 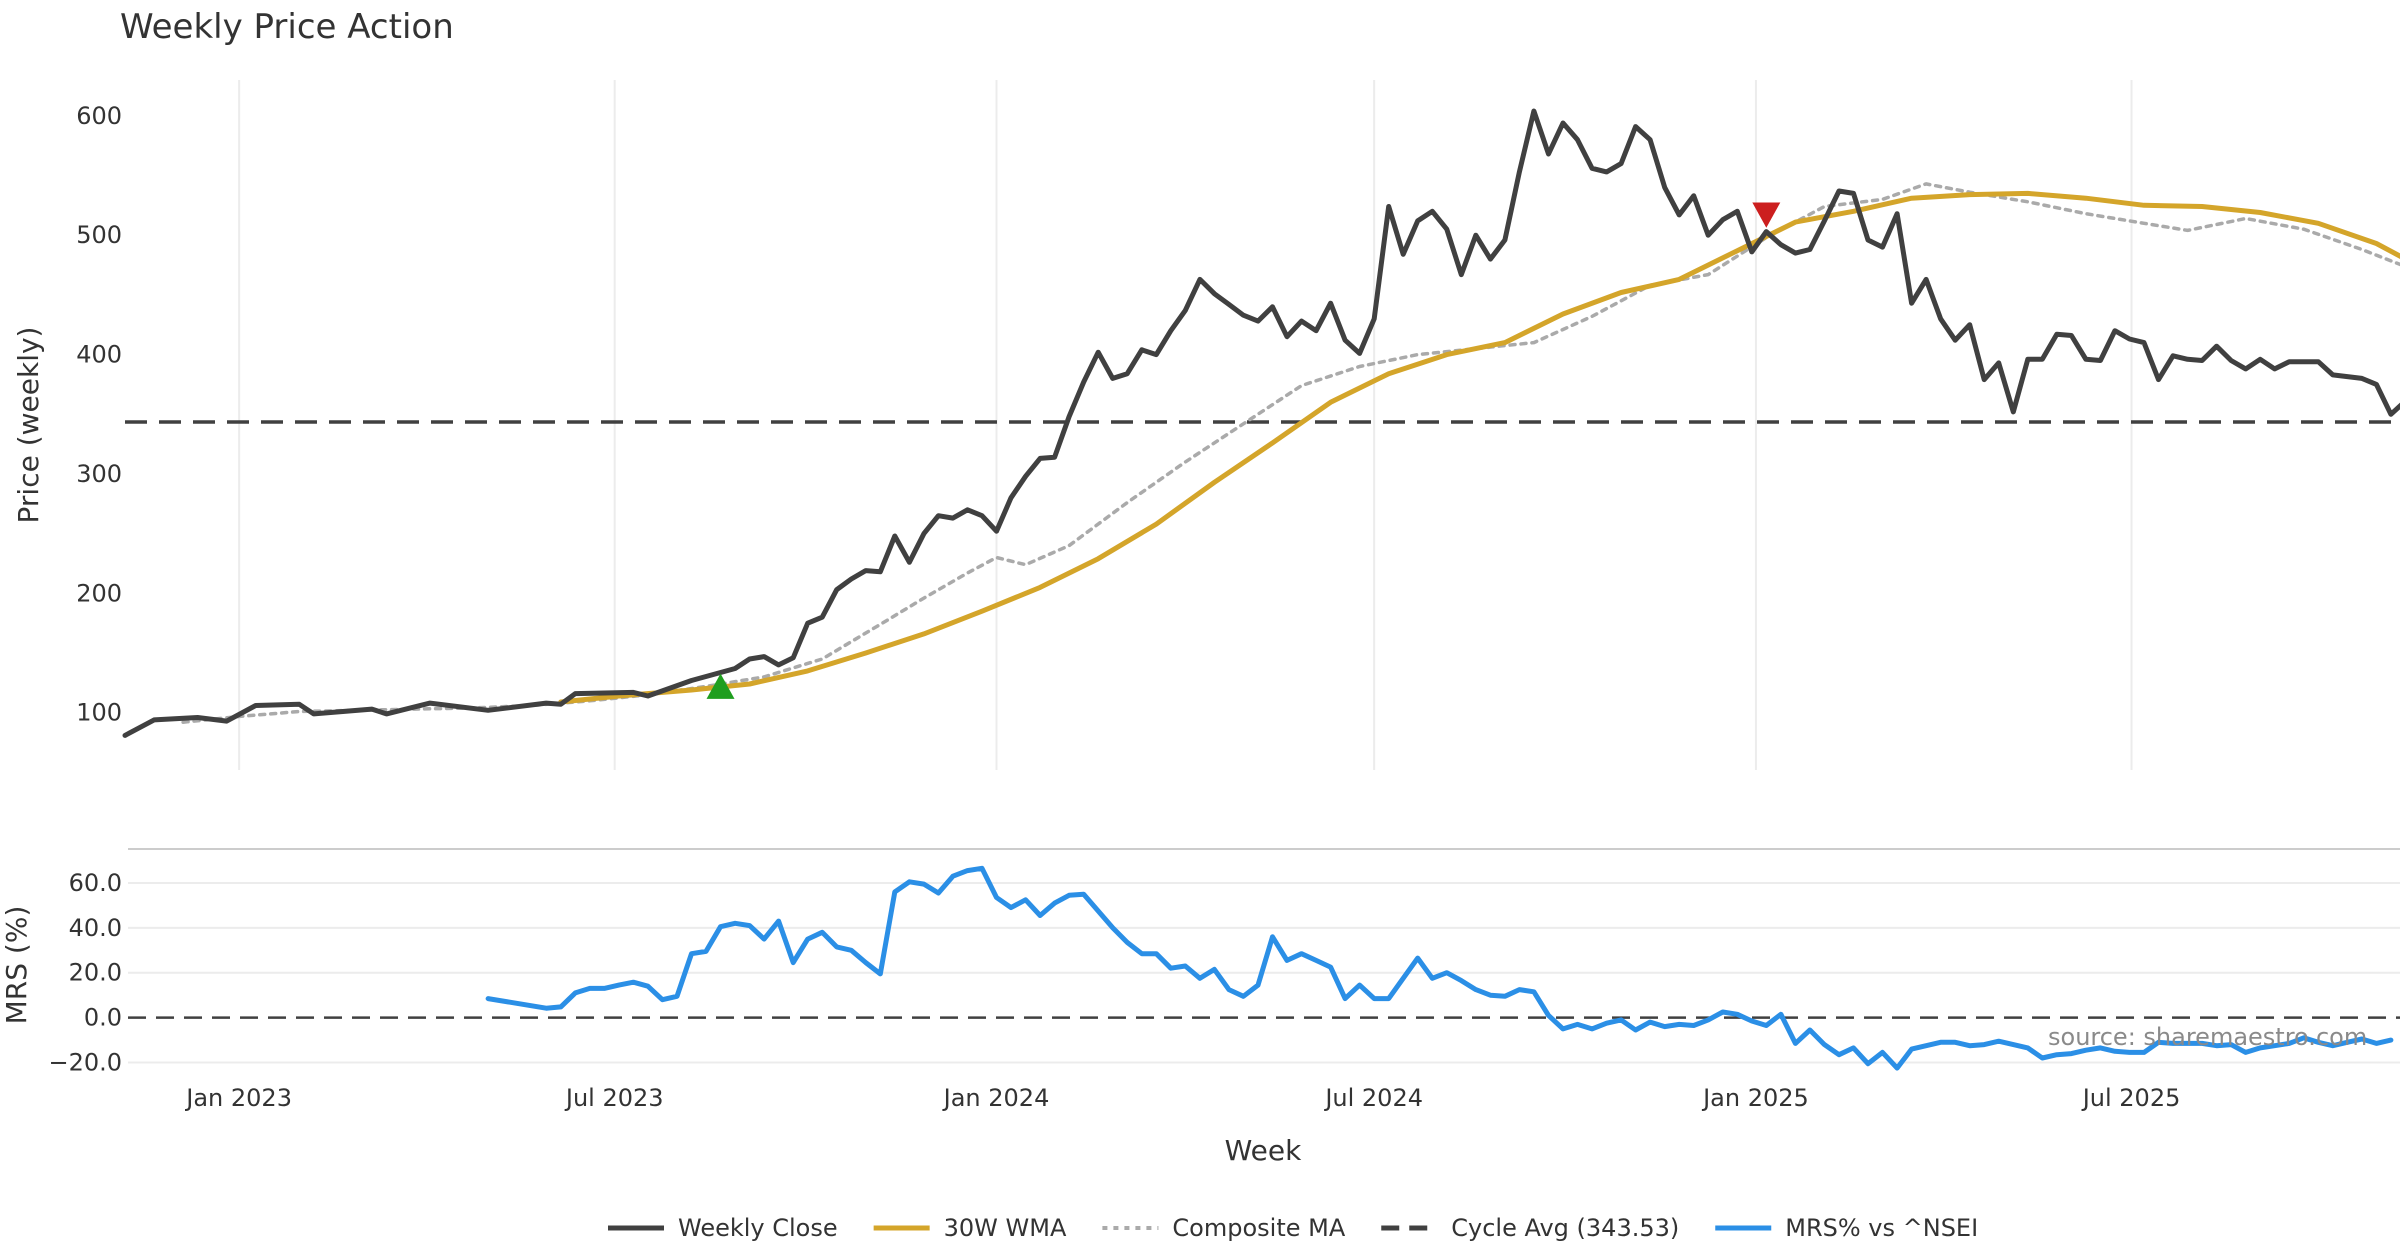 What do you see at coordinates (95, 973) in the screenshot?
I see `mrs-y-tick-label: 20.0` at bounding box center [95, 973].